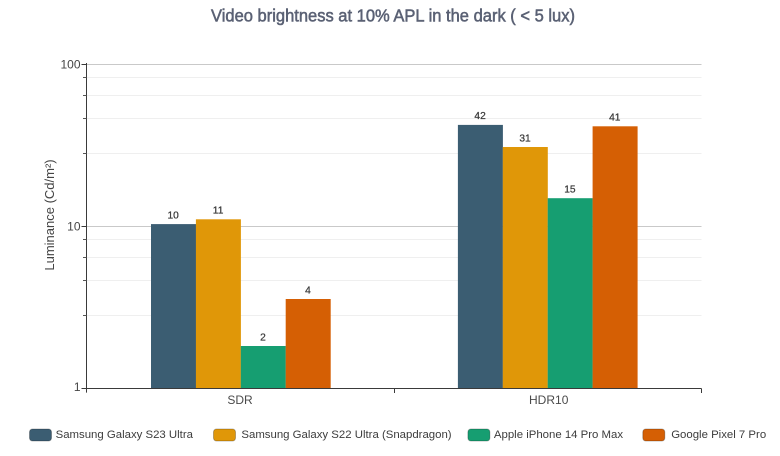  Describe the element at coordinates (70, 64) in the screenshot. I see `svg-text: 100` at that location.